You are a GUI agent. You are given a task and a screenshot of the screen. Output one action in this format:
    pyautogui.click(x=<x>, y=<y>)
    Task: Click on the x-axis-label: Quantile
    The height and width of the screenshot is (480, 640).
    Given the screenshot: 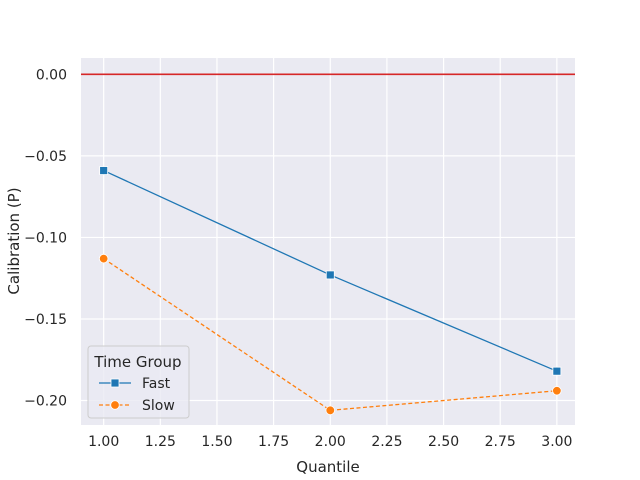 What is the action you would take?
    pyautogui.click(x=327, y=467)
    